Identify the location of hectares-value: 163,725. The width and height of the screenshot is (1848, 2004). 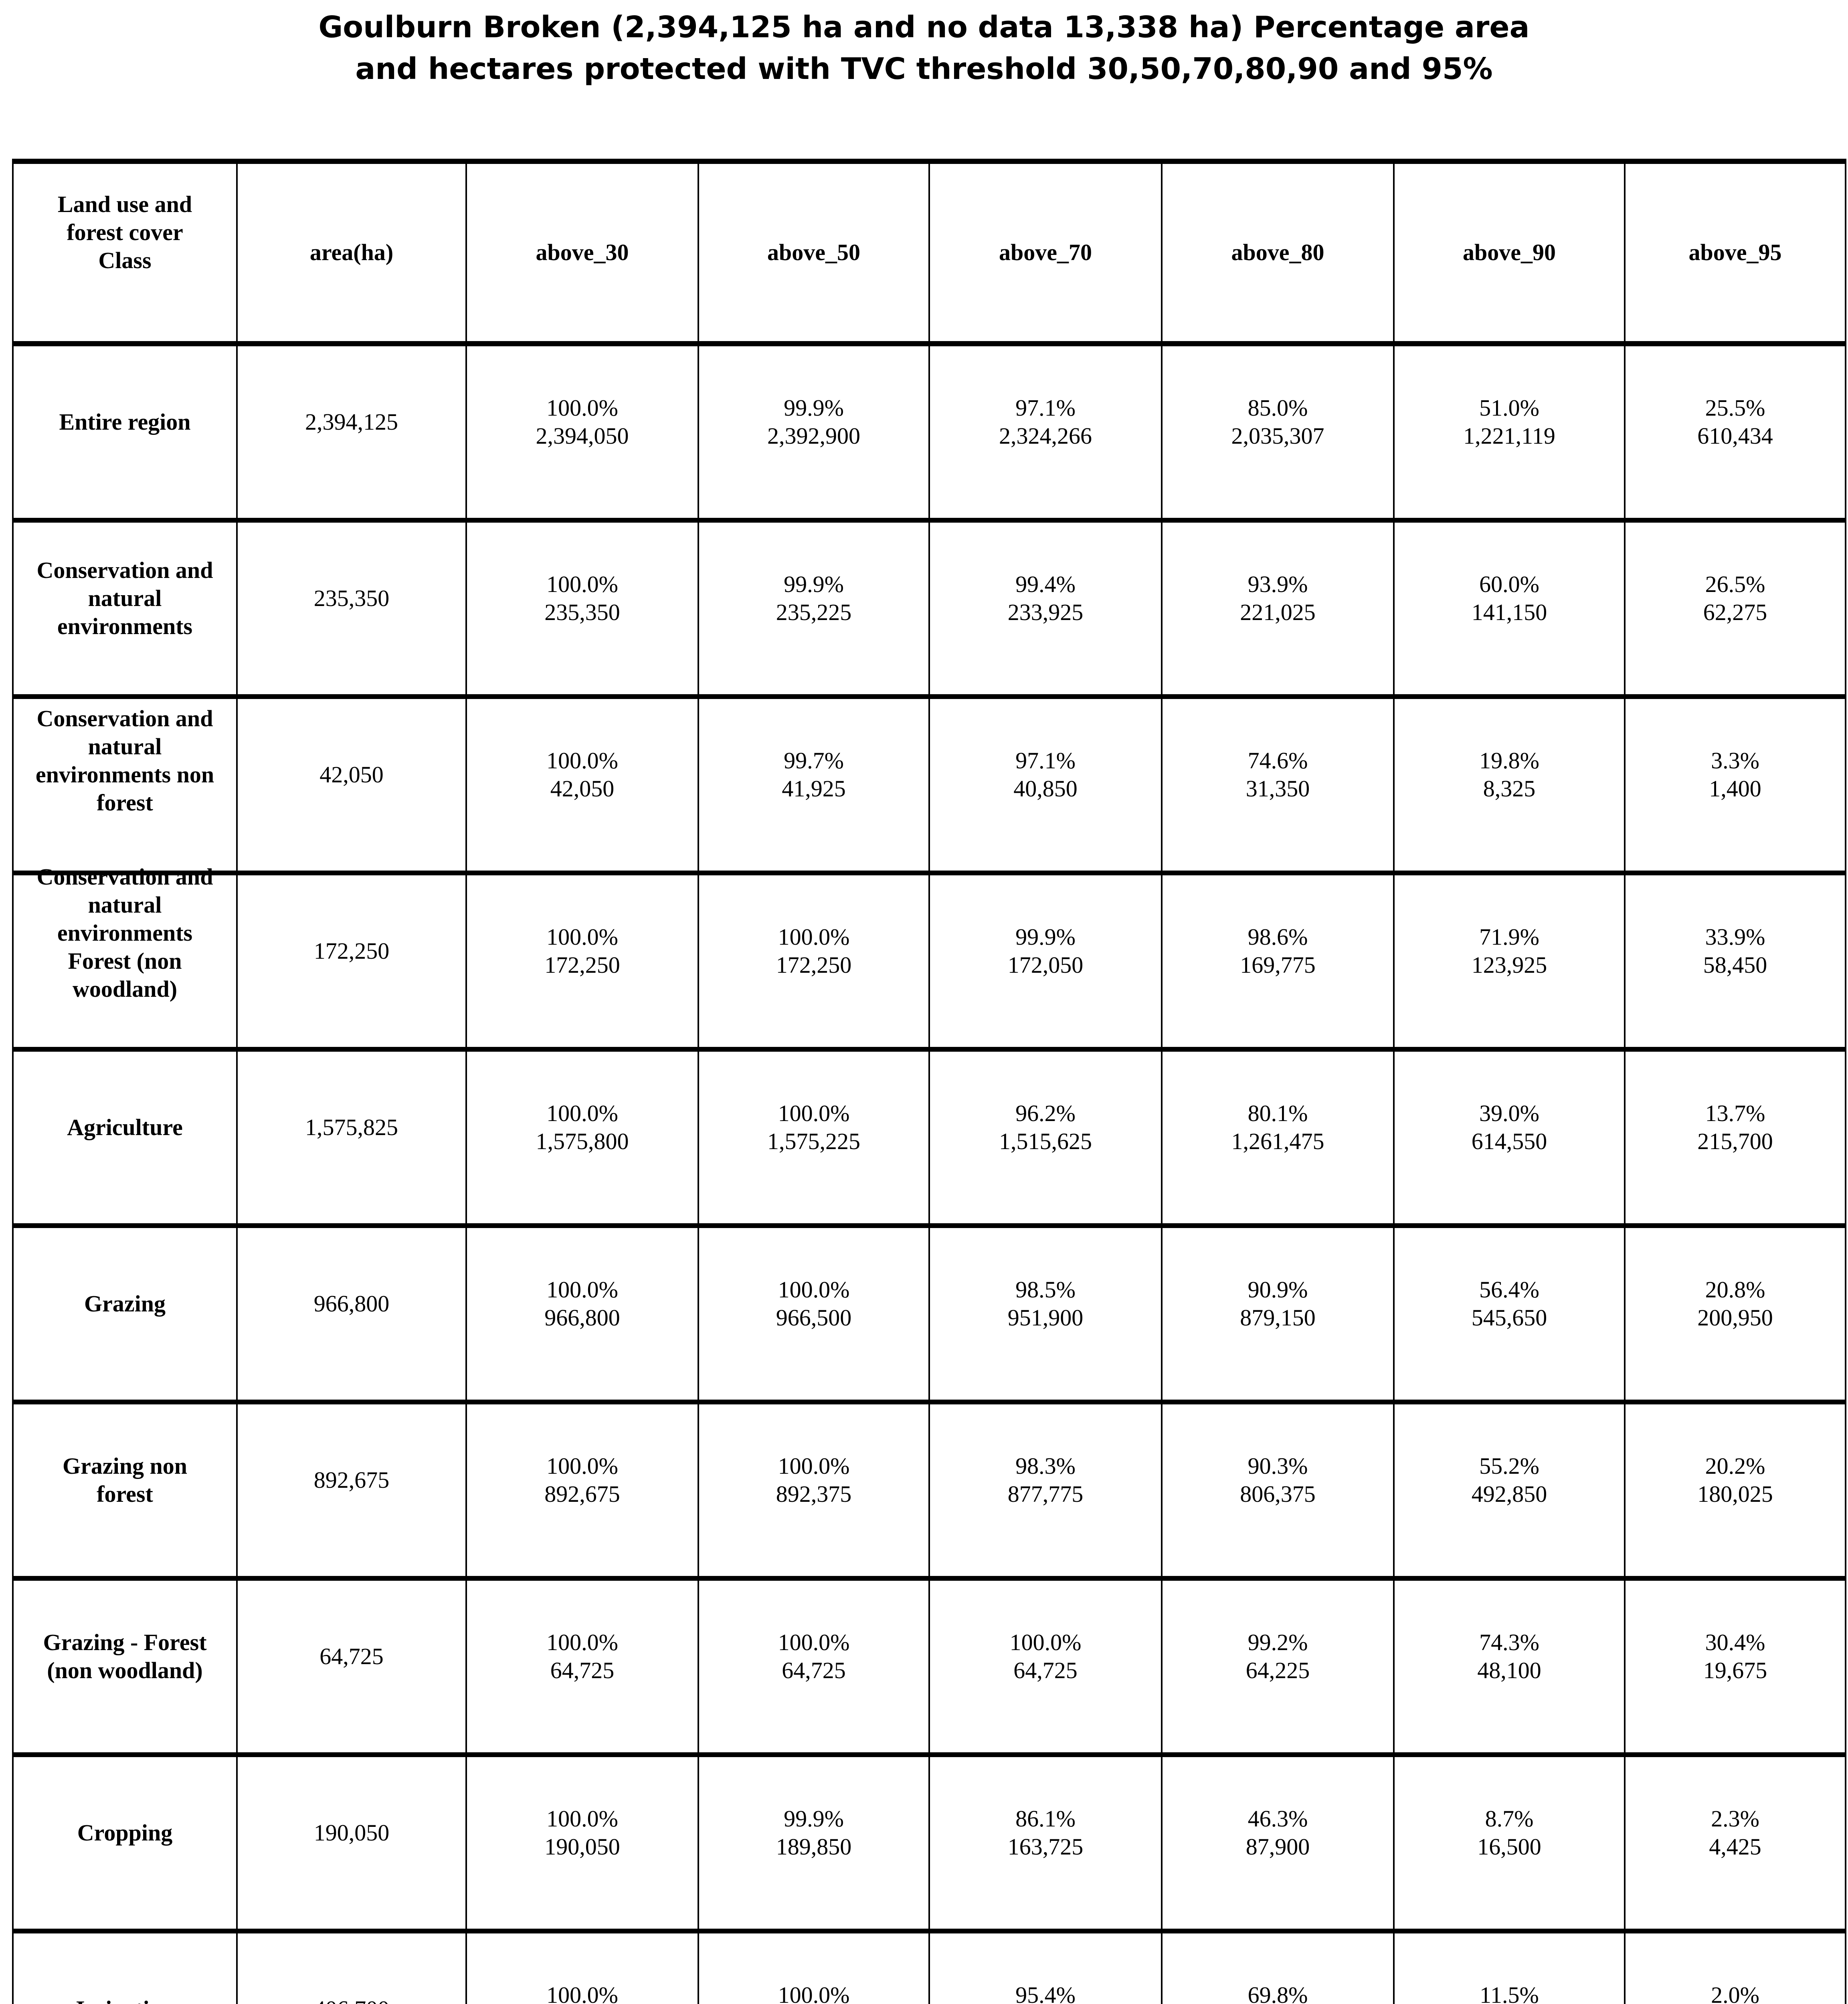
(1045, 1847).